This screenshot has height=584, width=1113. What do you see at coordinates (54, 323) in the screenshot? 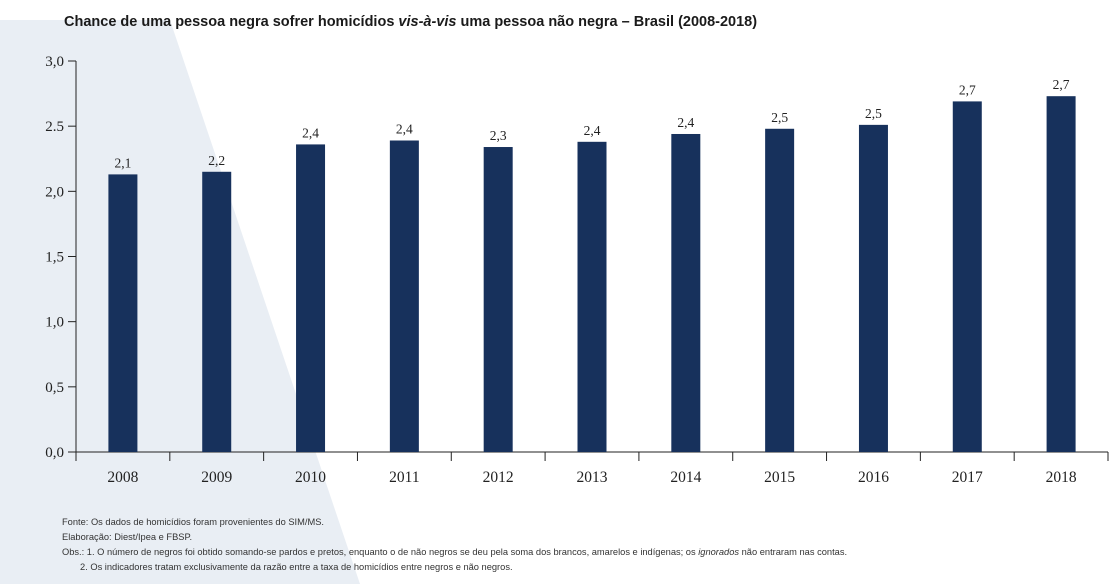
I see `y-tick-label: 1,0` at bounding box center [54, 323].